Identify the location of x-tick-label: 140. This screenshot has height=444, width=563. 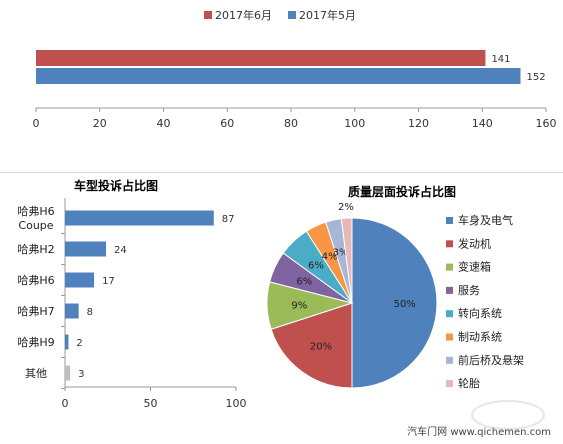
(482, 123).